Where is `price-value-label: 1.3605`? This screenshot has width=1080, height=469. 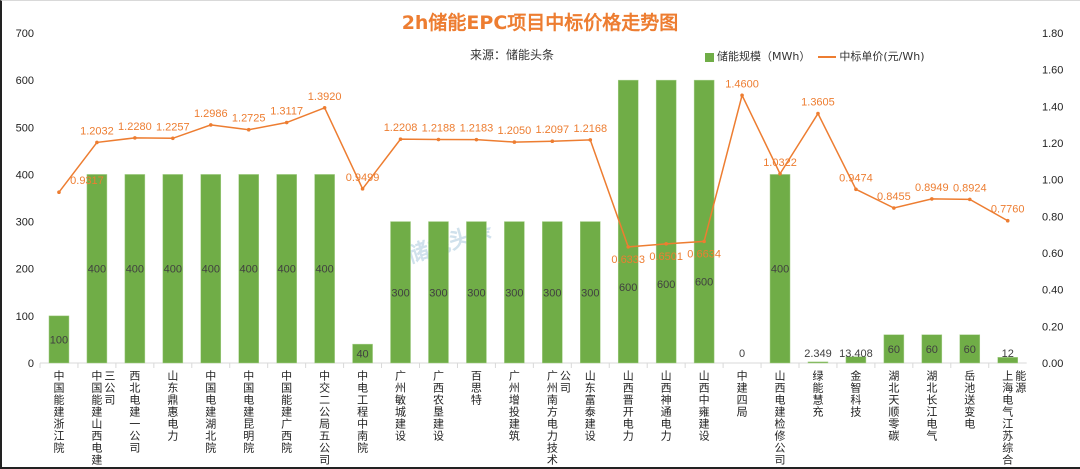
price-value-label: 1.3605 is located at coordinates (818, 103).